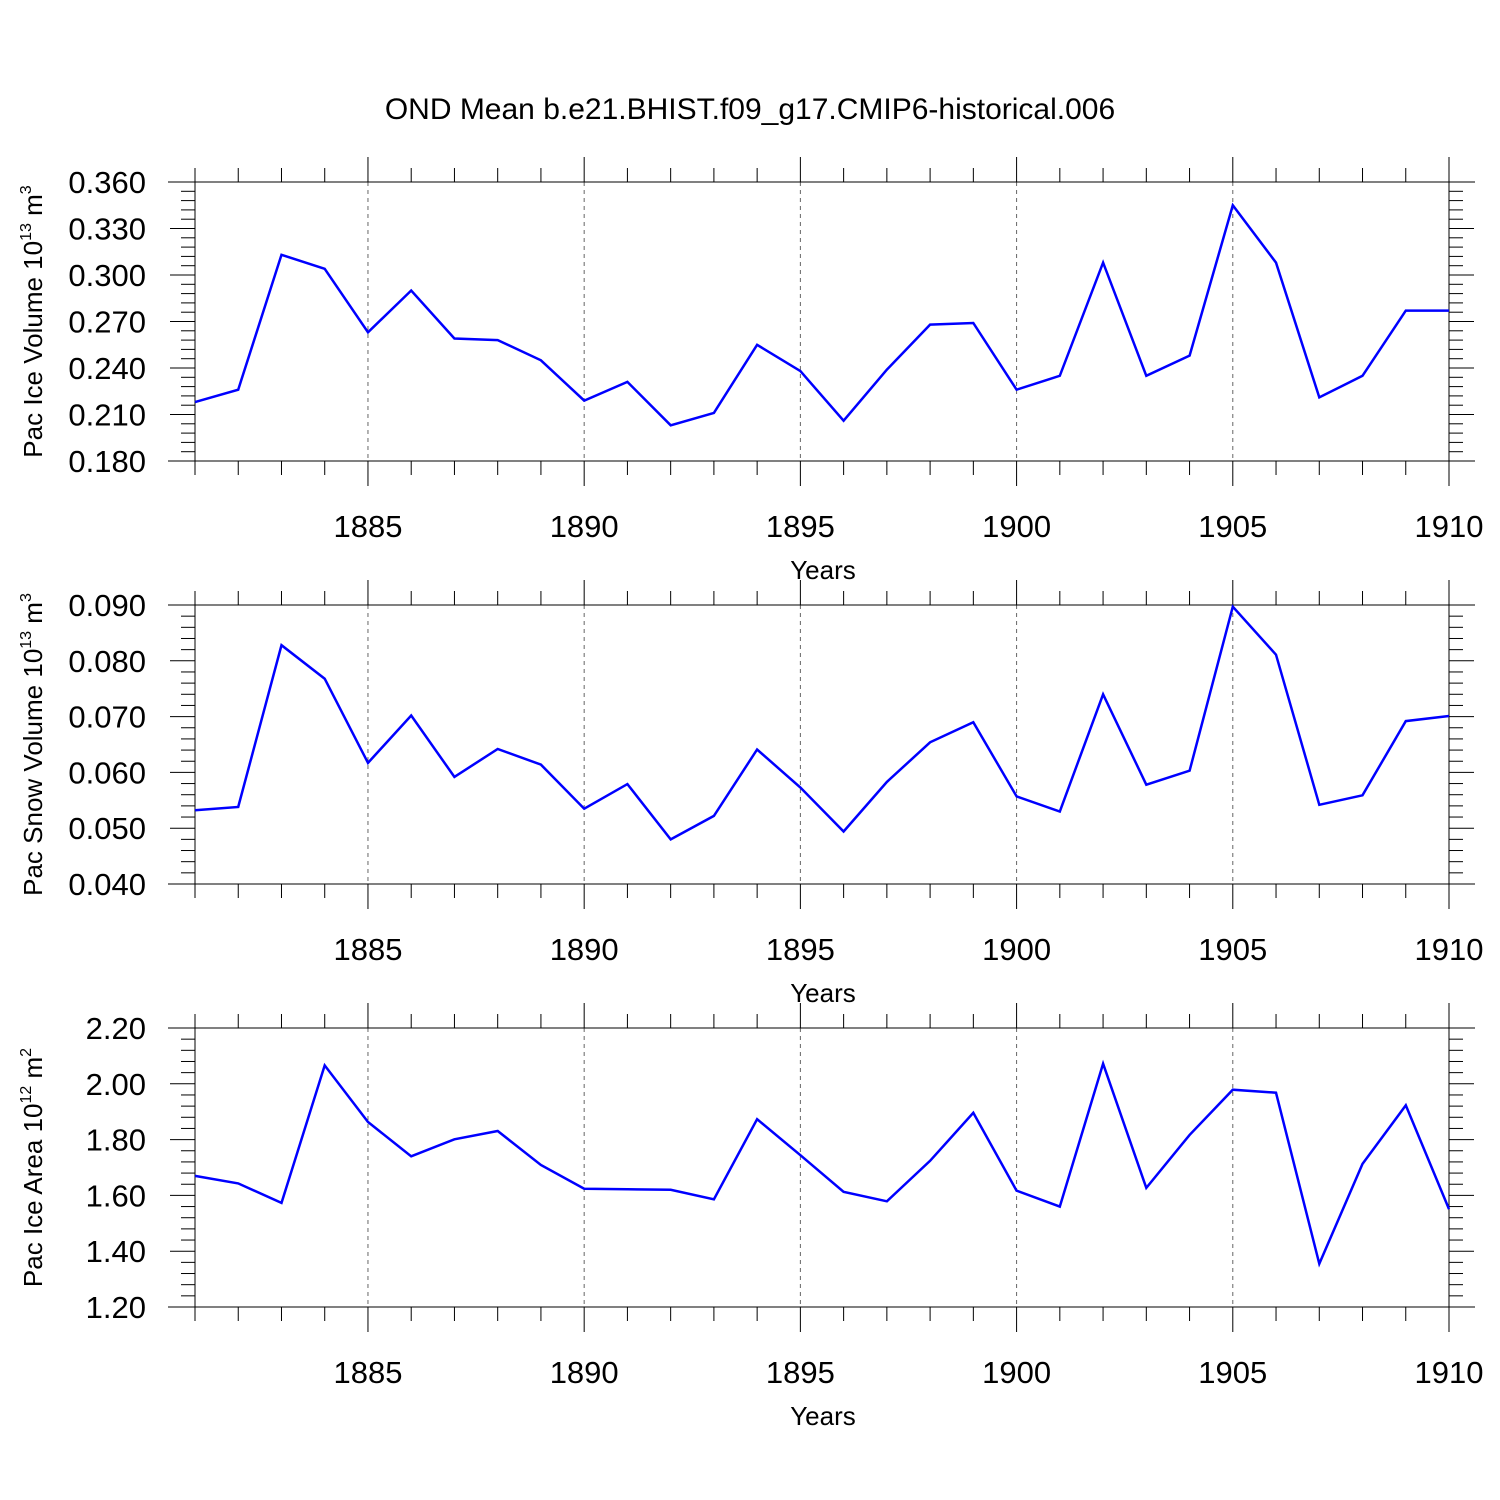 The image size is (1500, 1500). I want to click on y-tick-label-1.80: 1.80, so click(116, 1140).